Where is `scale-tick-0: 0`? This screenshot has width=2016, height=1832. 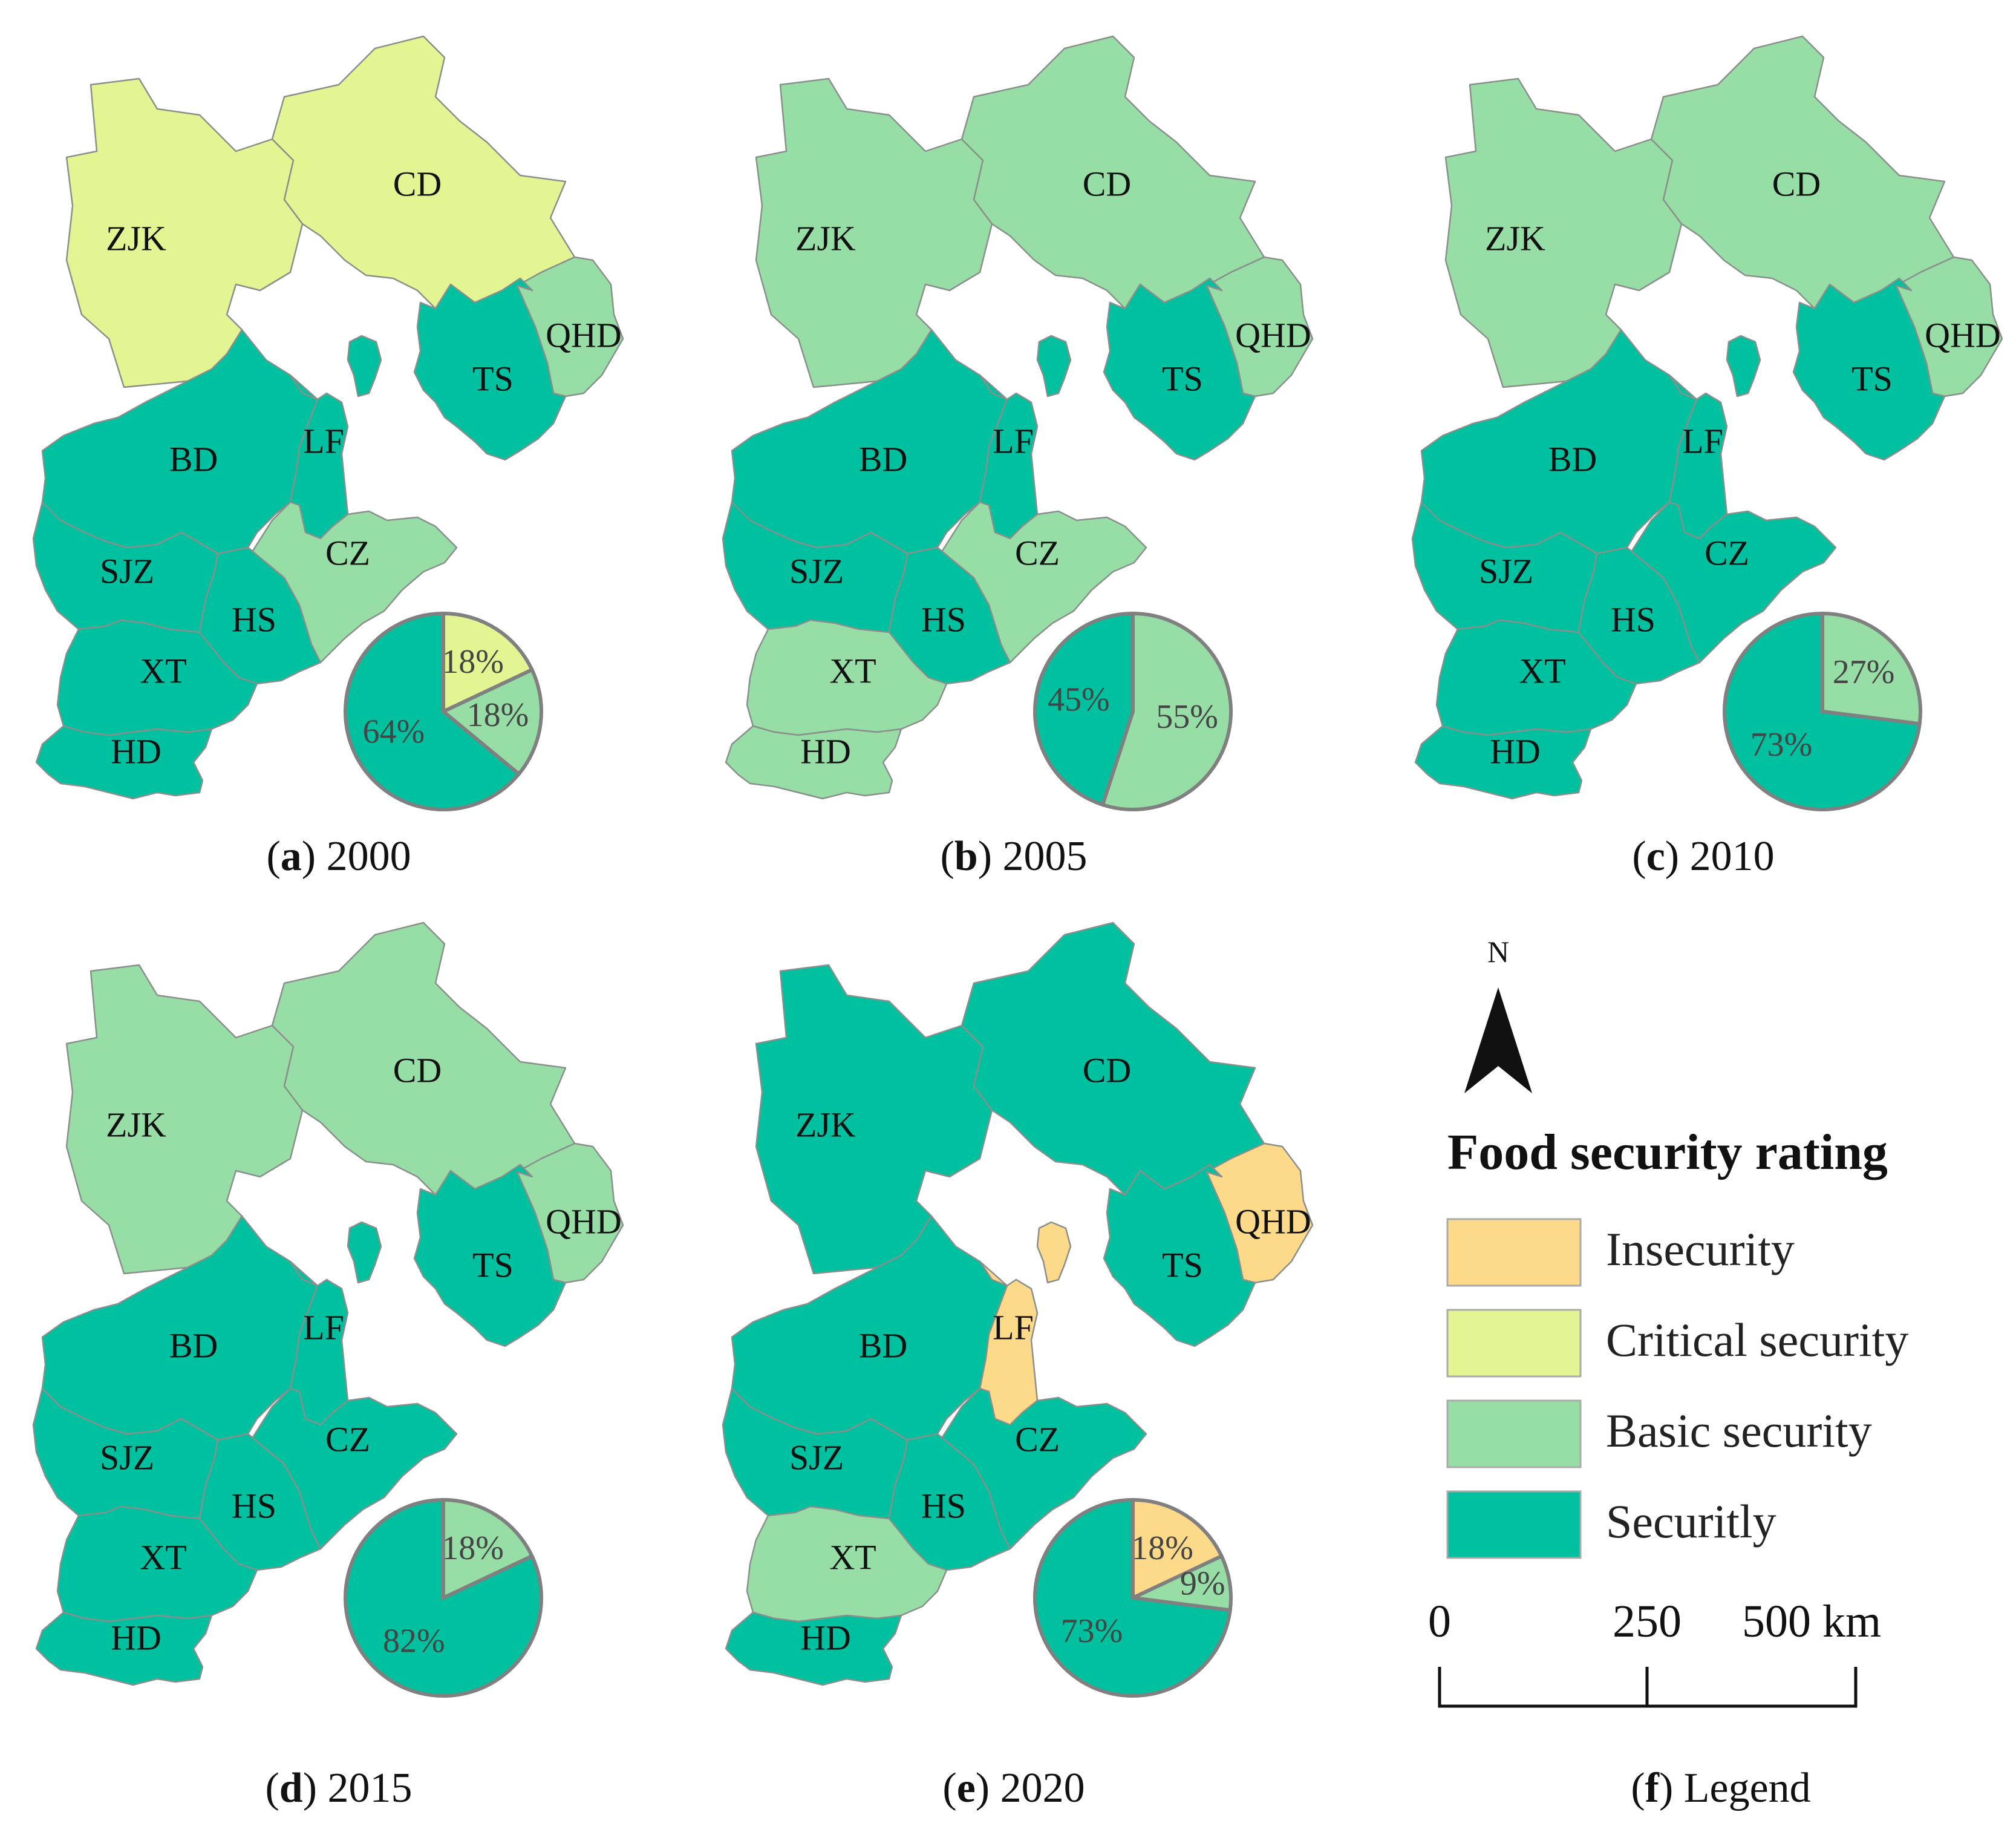
scale-tick-0: 0 is located at coordinates (1439, 1621).